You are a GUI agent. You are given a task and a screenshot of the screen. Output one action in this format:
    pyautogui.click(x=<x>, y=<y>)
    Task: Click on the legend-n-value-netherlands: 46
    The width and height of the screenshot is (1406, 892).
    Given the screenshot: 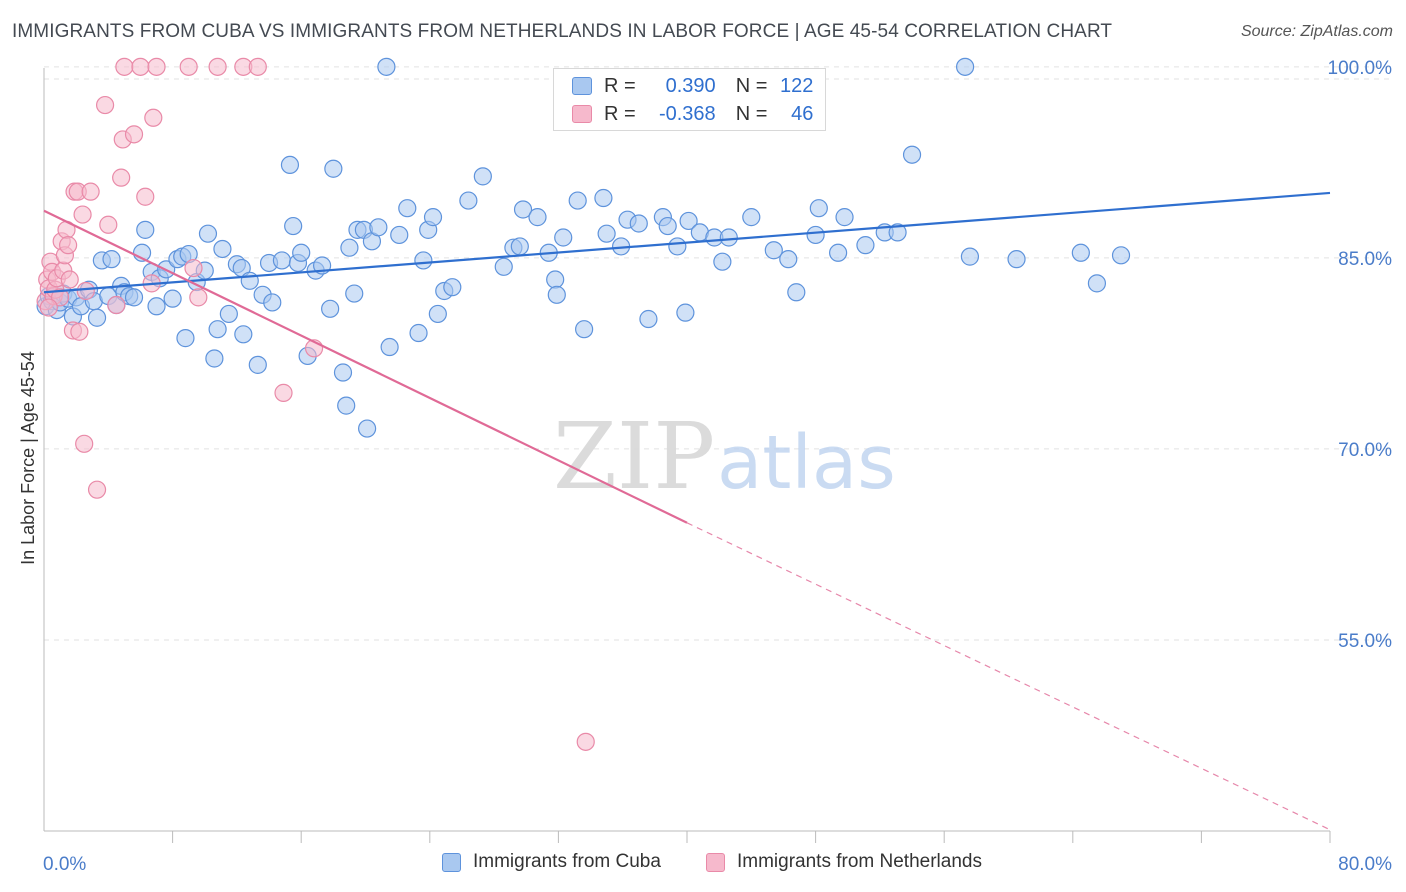 What is the action you would take?
    pyautogui.click(x=802, y=113)
    